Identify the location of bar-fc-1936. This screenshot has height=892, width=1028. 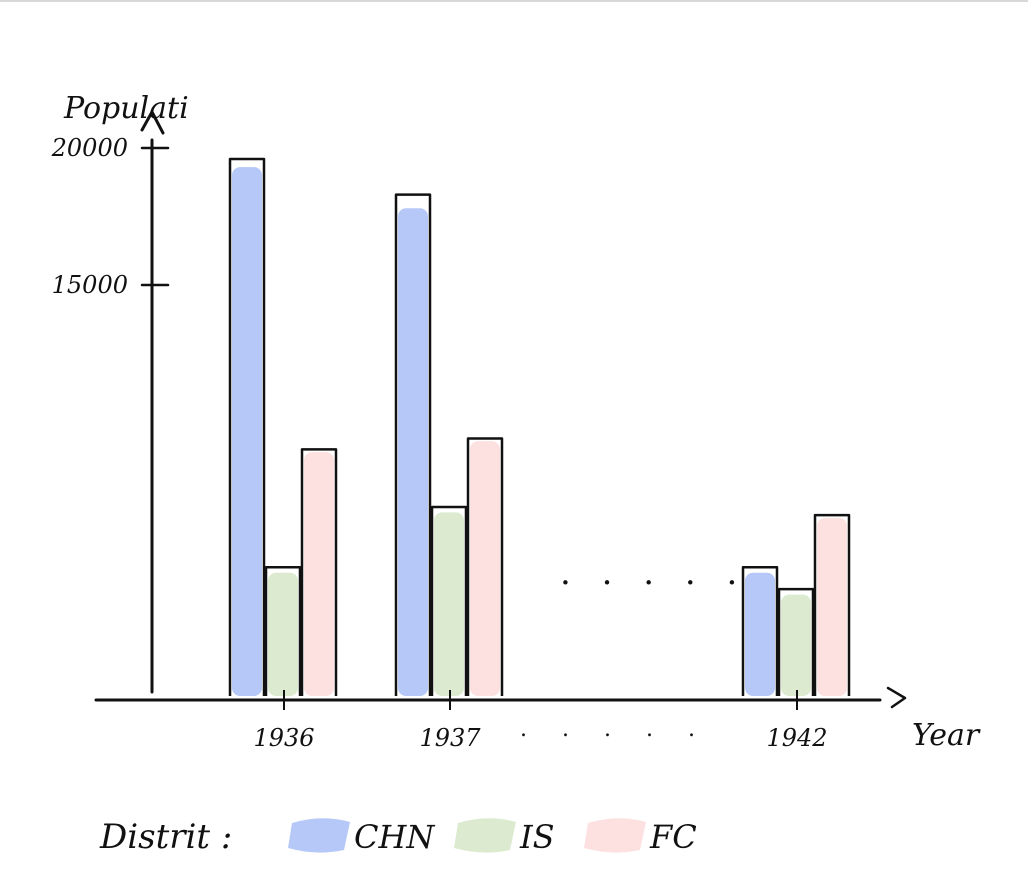
(319, 574).